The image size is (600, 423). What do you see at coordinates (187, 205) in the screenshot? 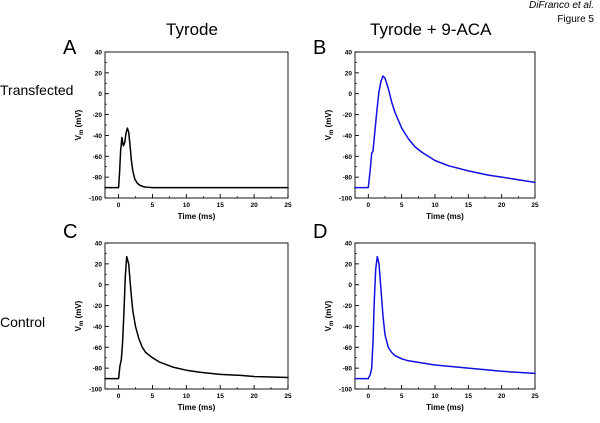
I see `panel-a-xtick-label: 10` at bounding box center [187, 205].